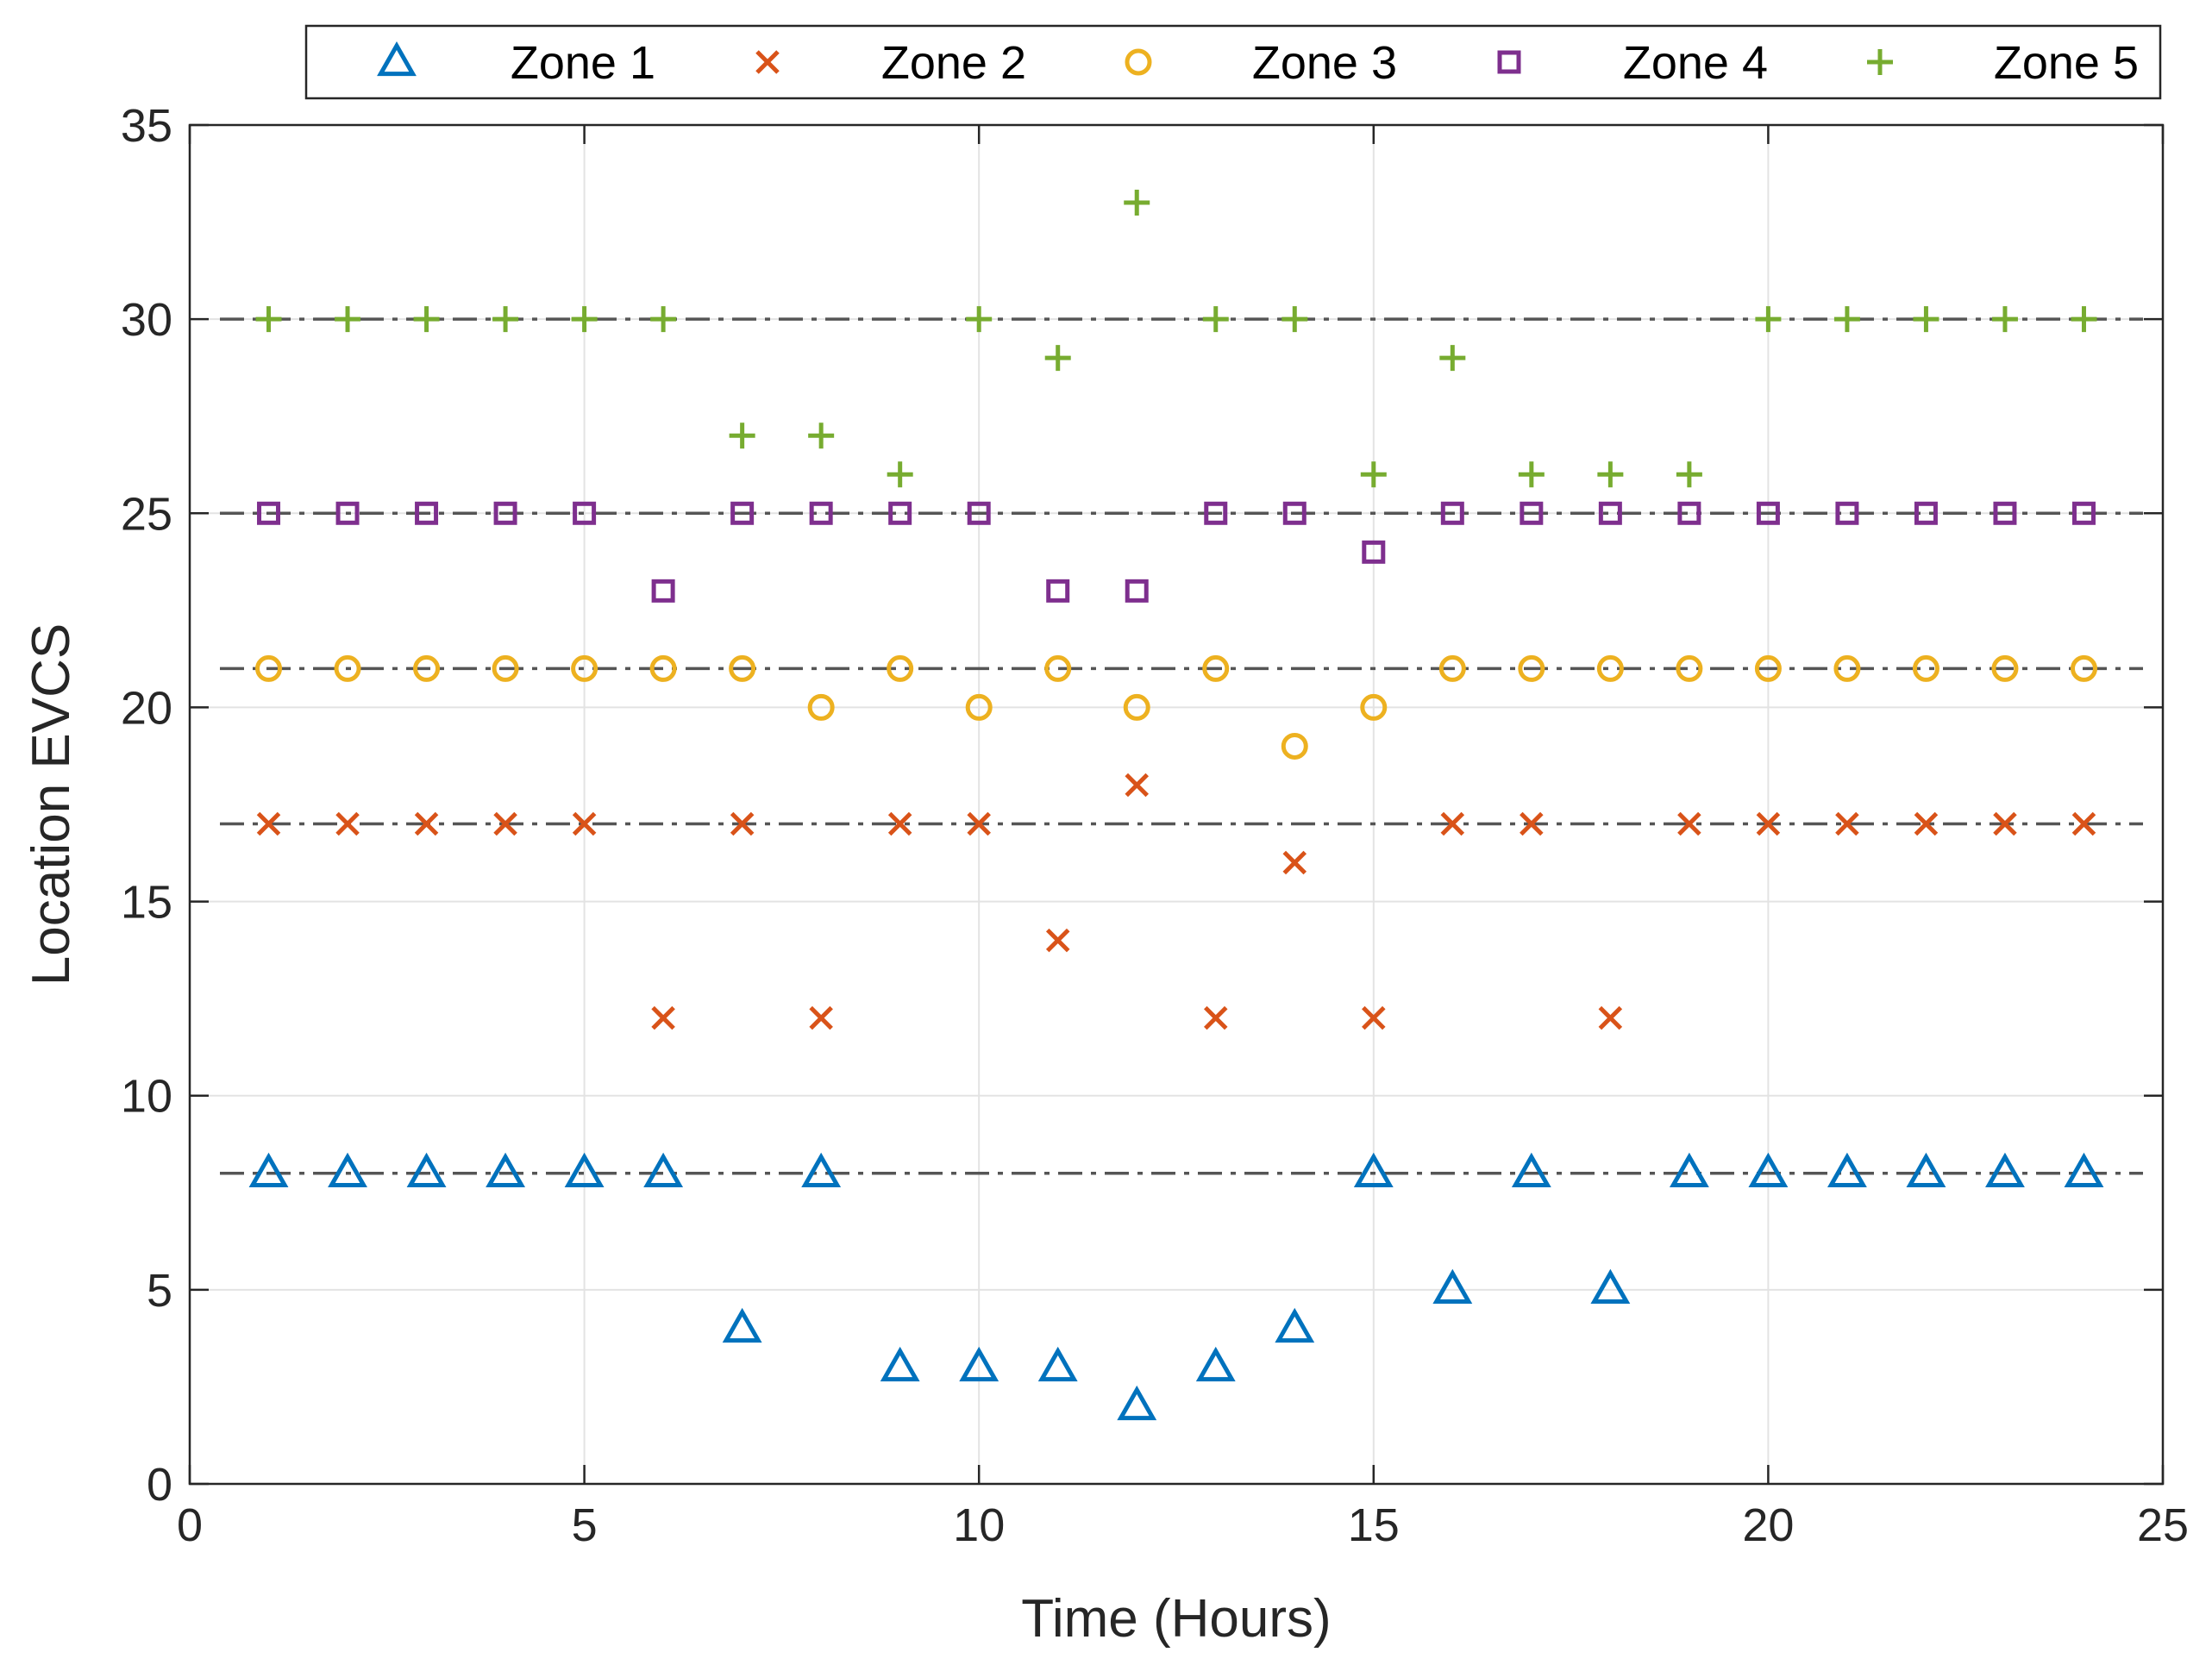  Describe the element at coordinates (146, 514) in the screenshot. I see `y-tick-label: 25` at that location.